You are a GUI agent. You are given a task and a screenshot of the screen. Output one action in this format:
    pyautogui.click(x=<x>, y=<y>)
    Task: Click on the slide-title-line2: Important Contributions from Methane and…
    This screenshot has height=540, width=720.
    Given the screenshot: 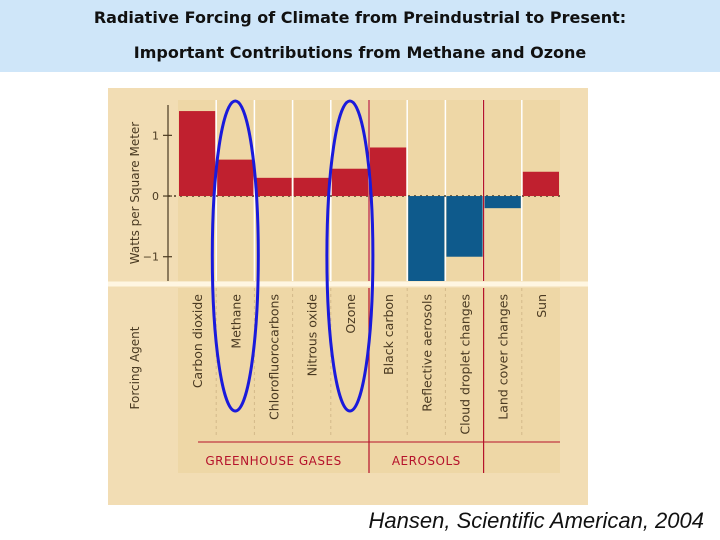 What is the action you would take?
    pyautogui.click(x=360, y=52)
    